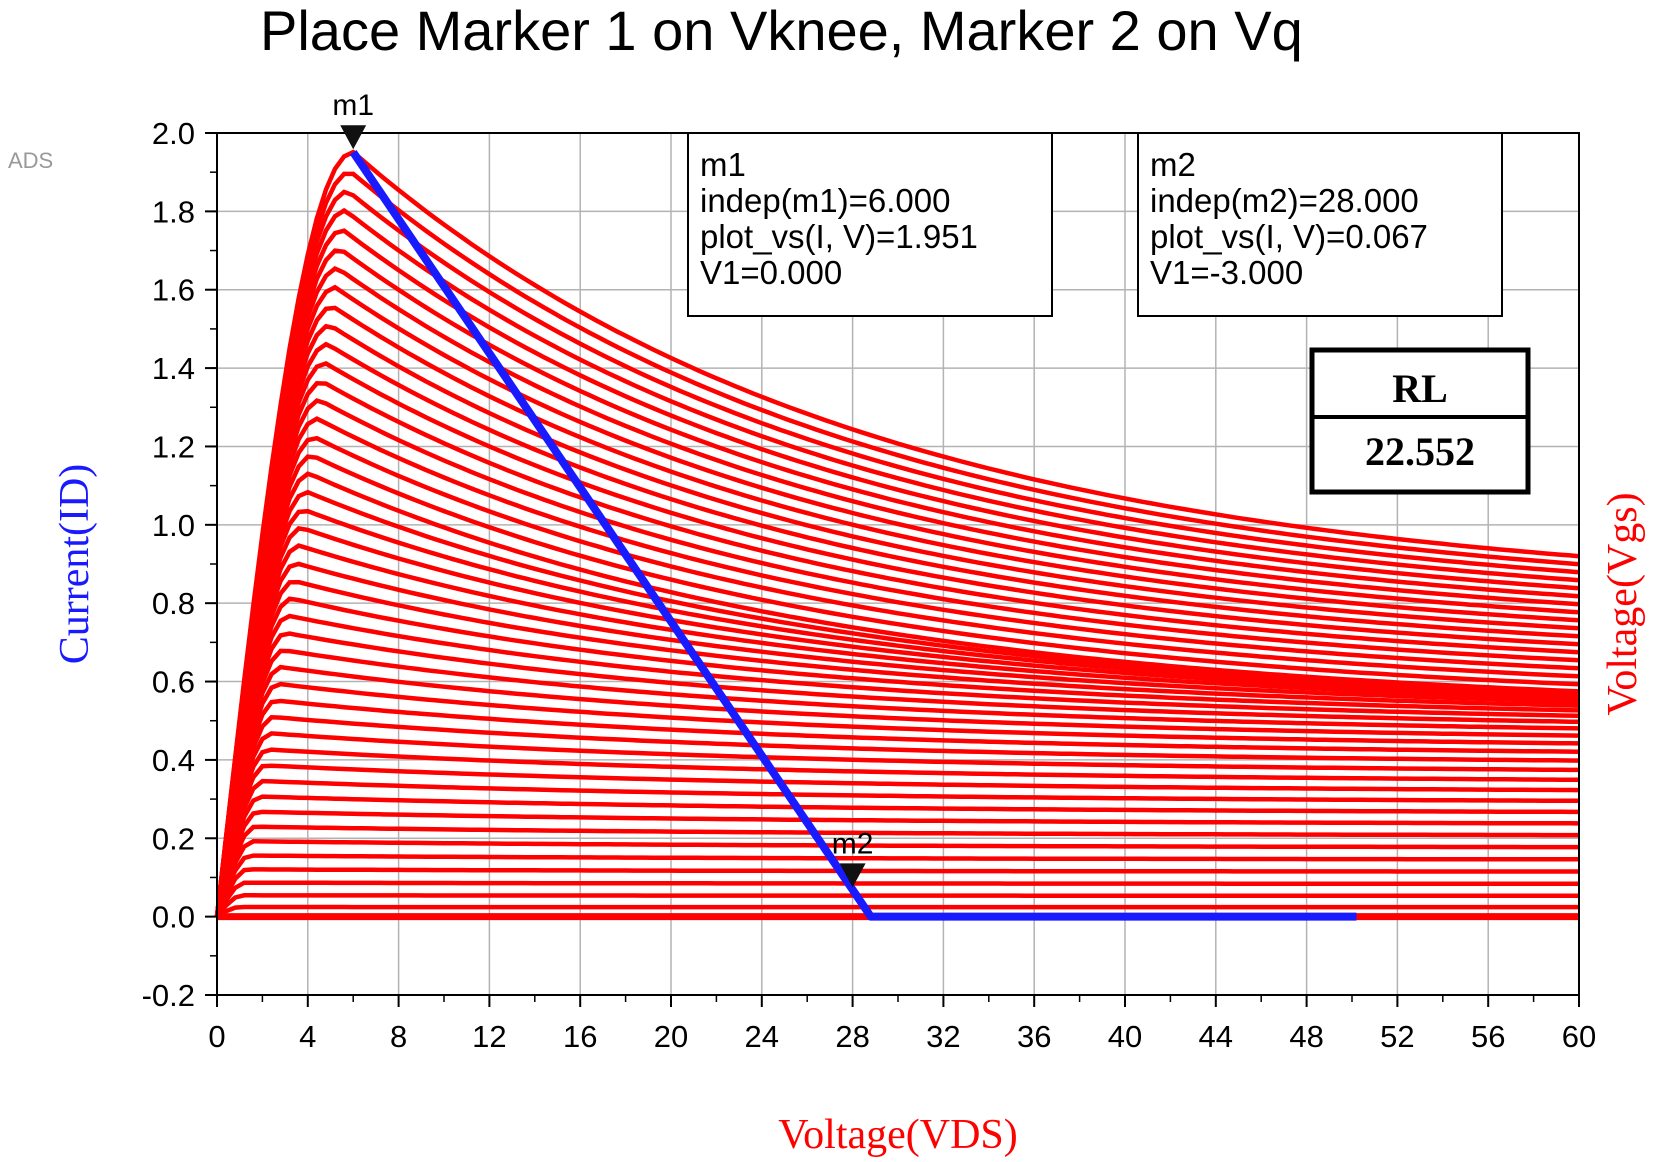  What do you see at coordinates (173, 211) in the screenshot?
I see `y-tick-label: 1.8` at bounding box center [173, 211].